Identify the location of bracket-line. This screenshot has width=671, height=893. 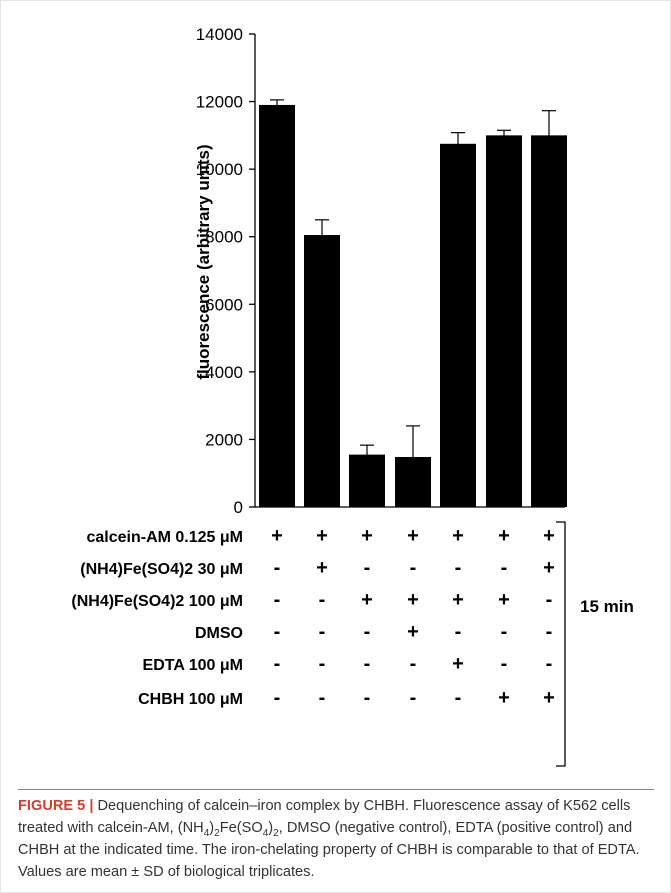
(561, 644).